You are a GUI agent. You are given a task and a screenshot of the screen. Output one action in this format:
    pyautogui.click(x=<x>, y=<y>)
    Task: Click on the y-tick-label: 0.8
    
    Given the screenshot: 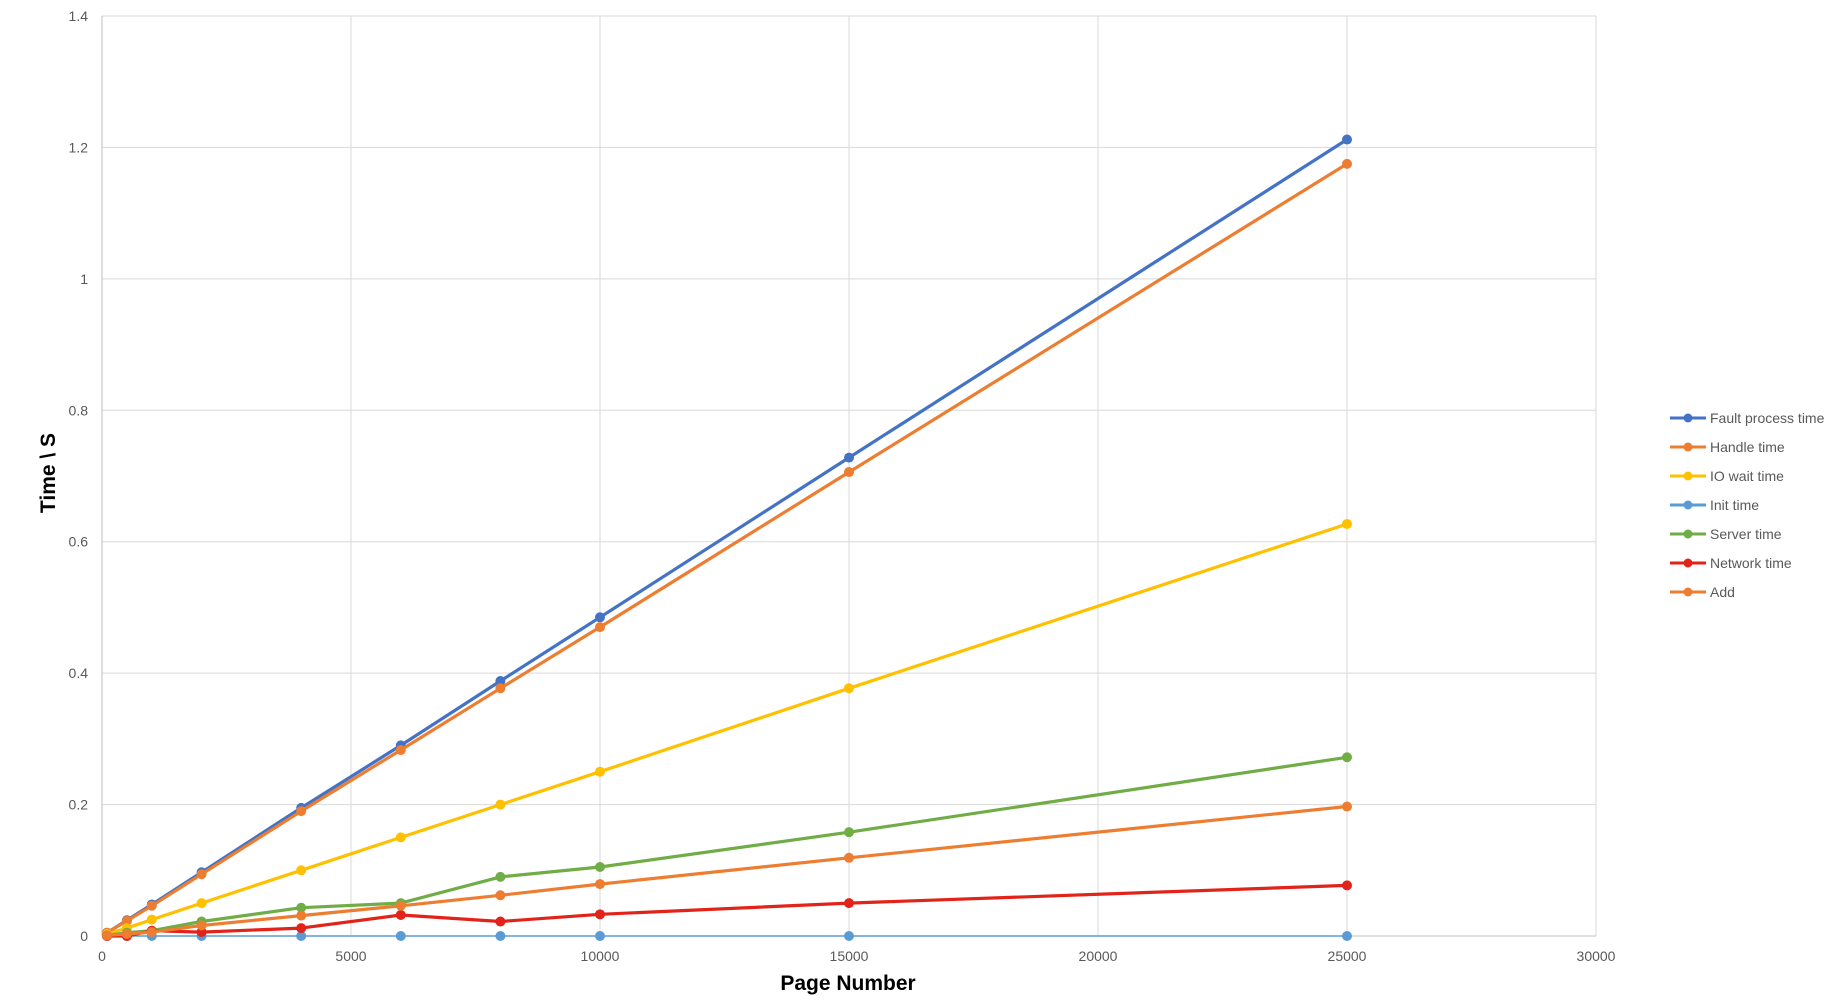 What is the action you would take?
    pyautogui.click(x=79, y=410)
    